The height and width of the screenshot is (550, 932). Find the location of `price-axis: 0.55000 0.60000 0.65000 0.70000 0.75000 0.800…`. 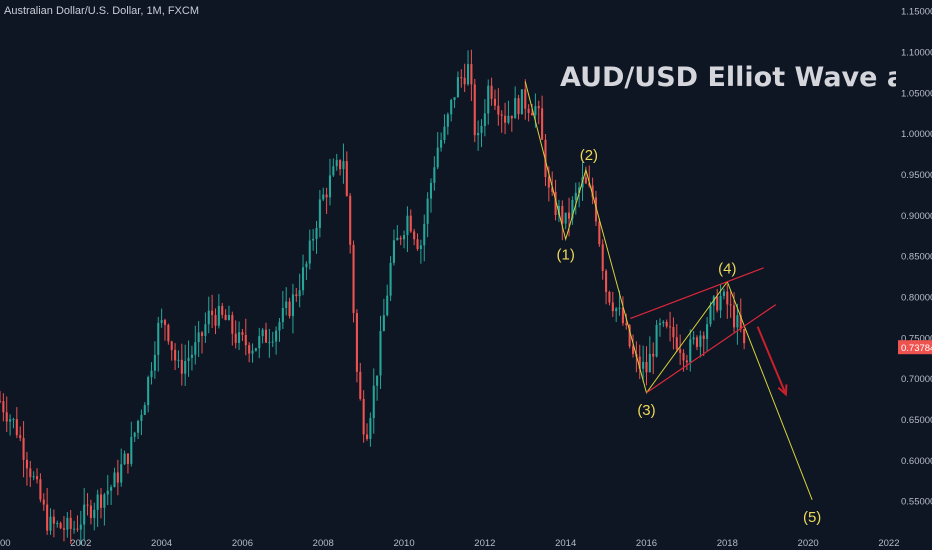

price-axis: 0.55000 0.60000 0.65000 0.70000 0.75000 0.800… is located at coordinates (915, 257).